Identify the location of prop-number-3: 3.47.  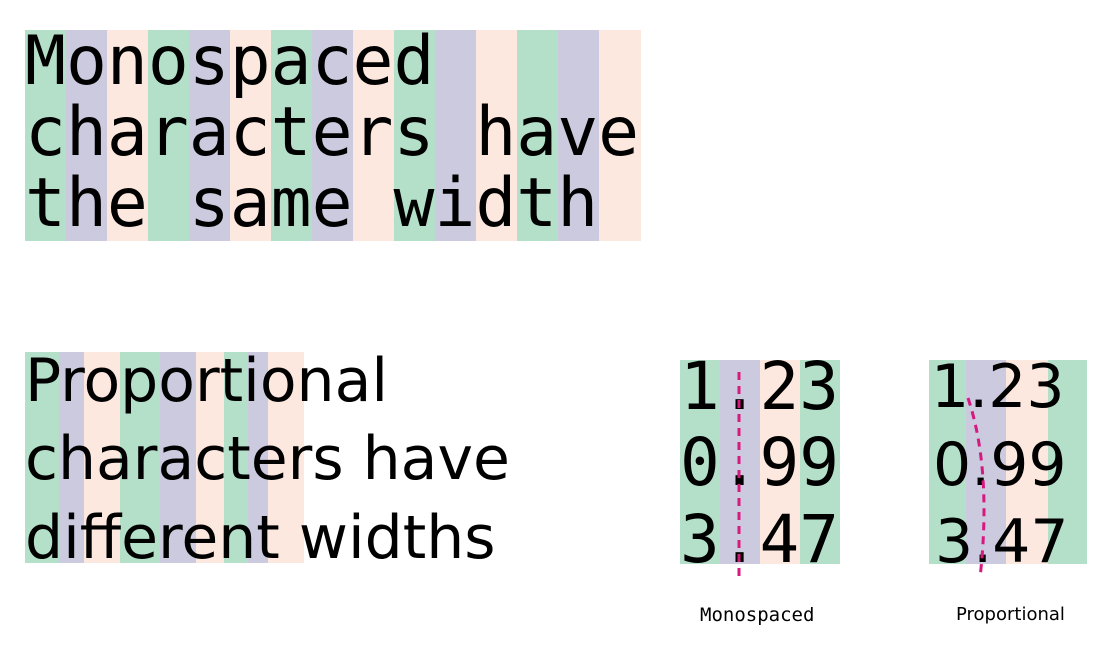
(1002, 542).